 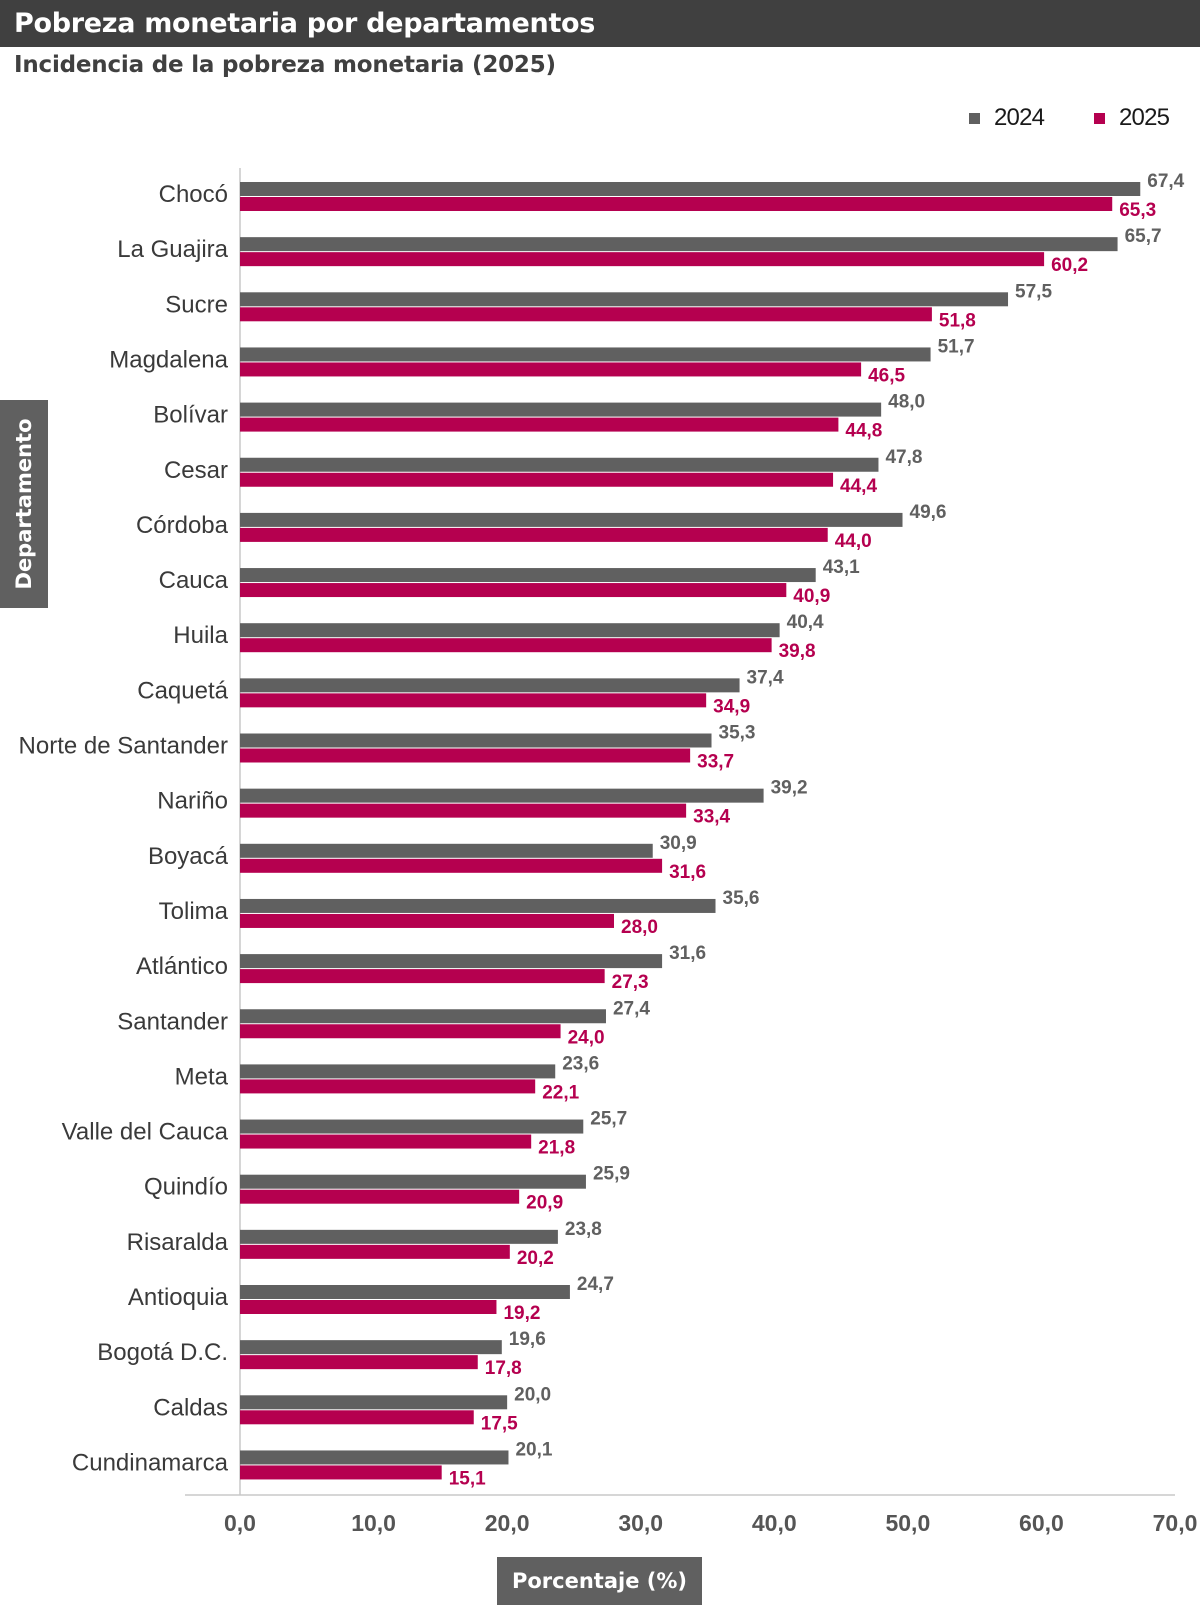 What do you see at coordinates (811, 596) in the screenshot?
I see `data-label-2025: 40,9` at bounding box center [811, 596].